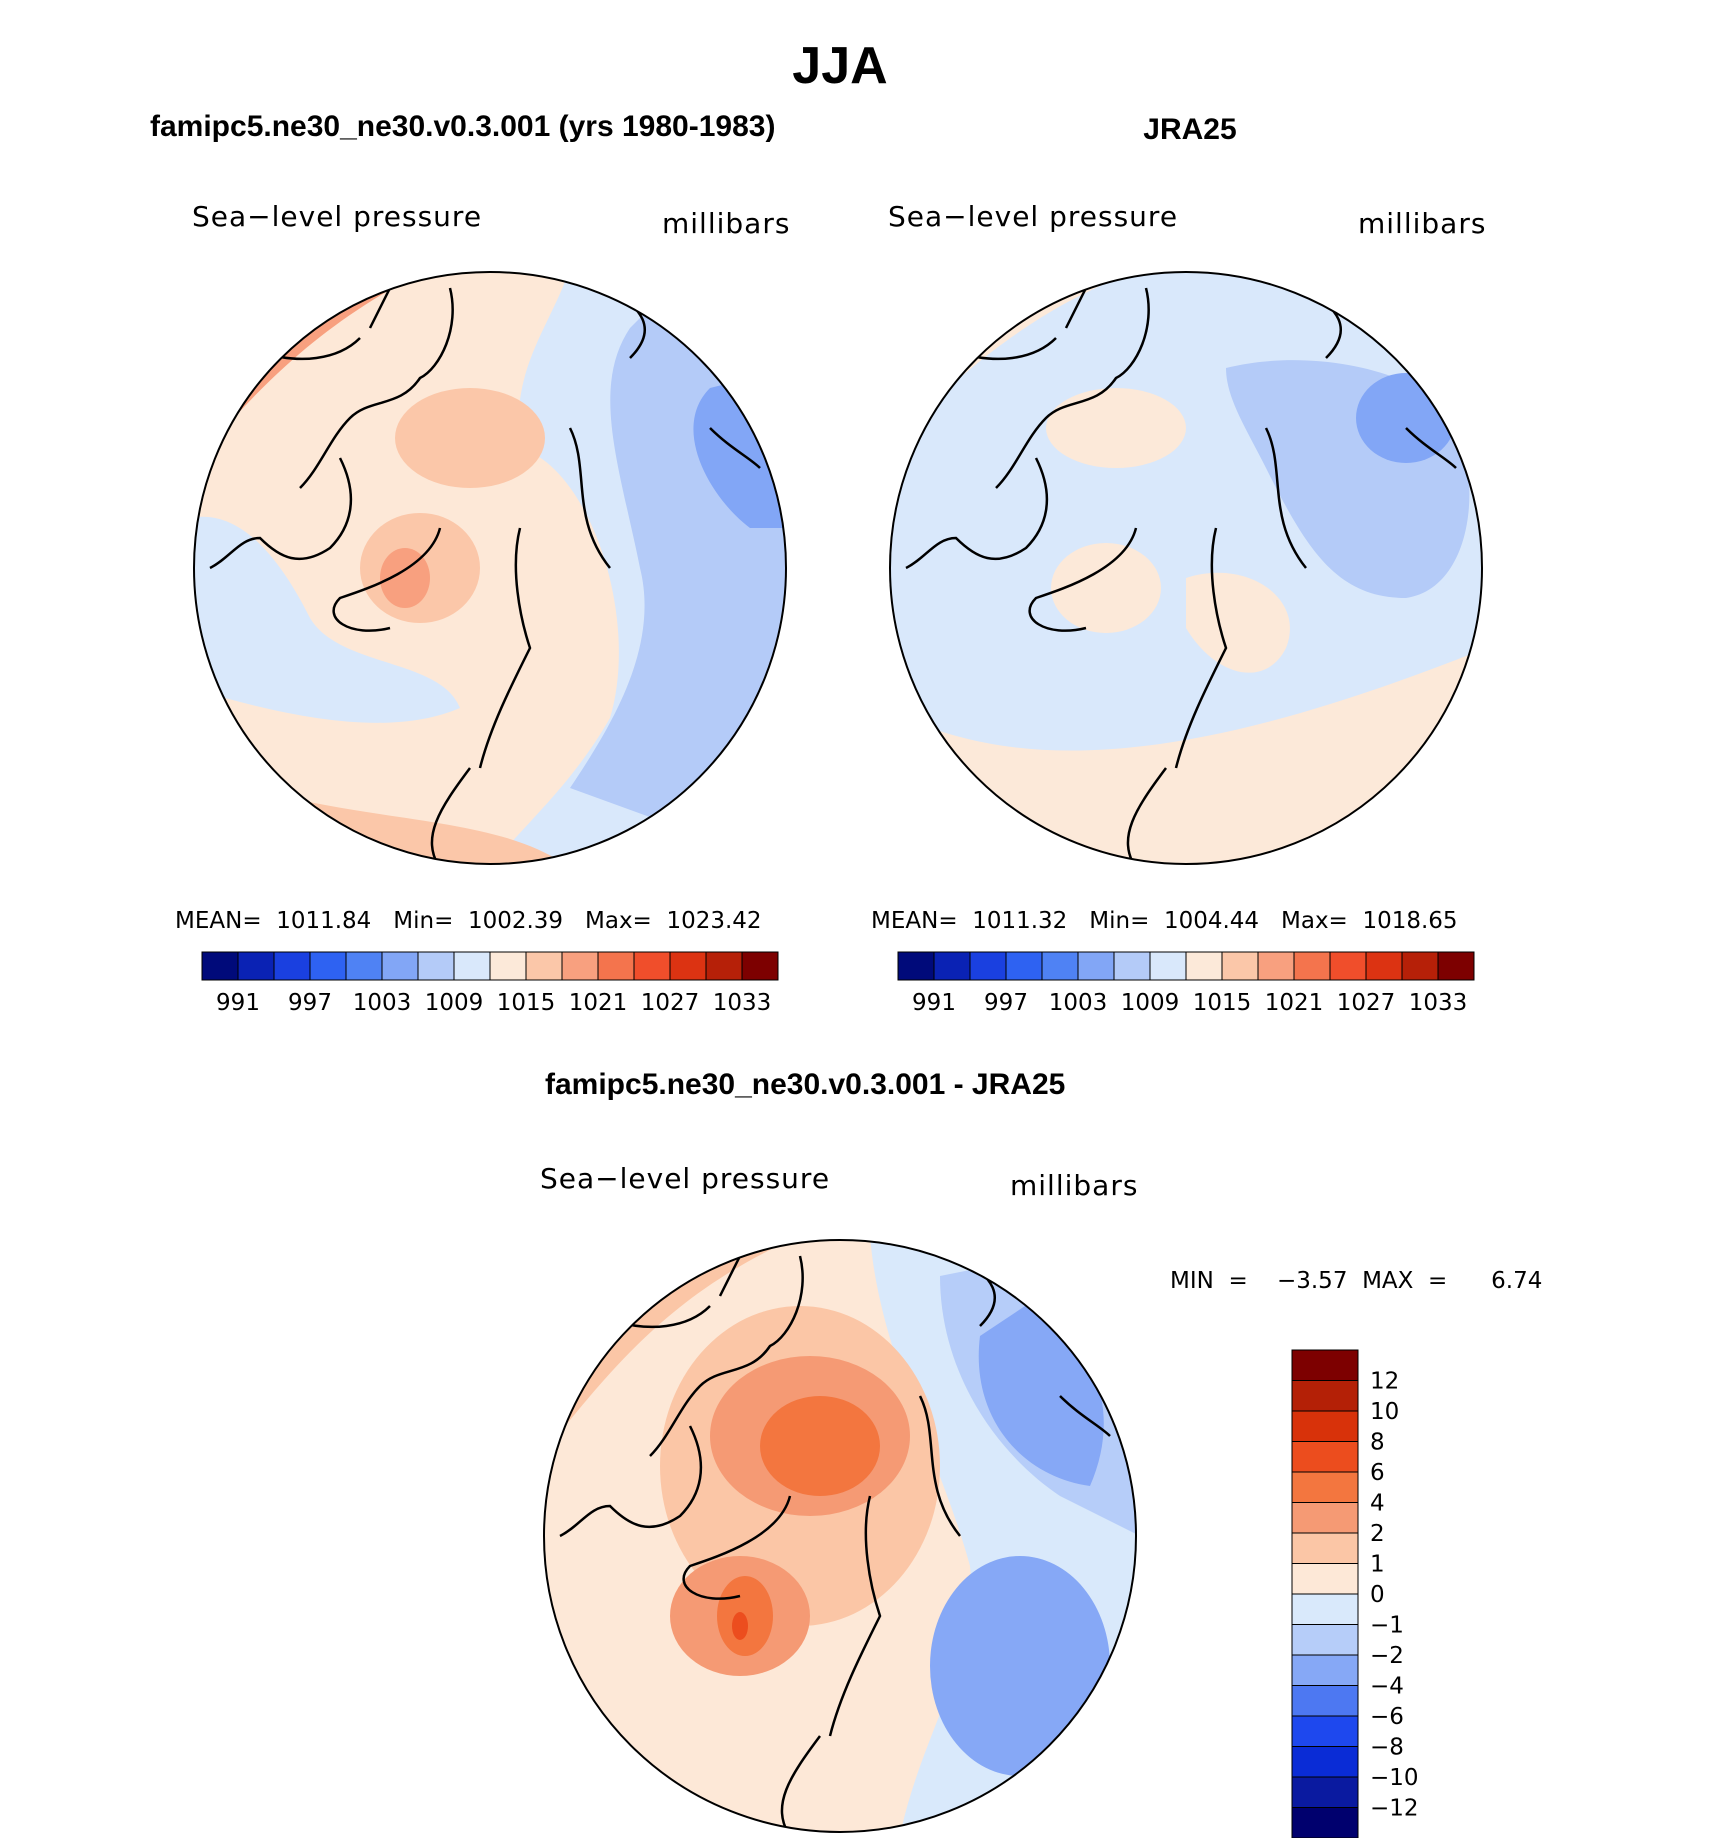  I want to click on right-atlantic-band, so click(1238, 622).